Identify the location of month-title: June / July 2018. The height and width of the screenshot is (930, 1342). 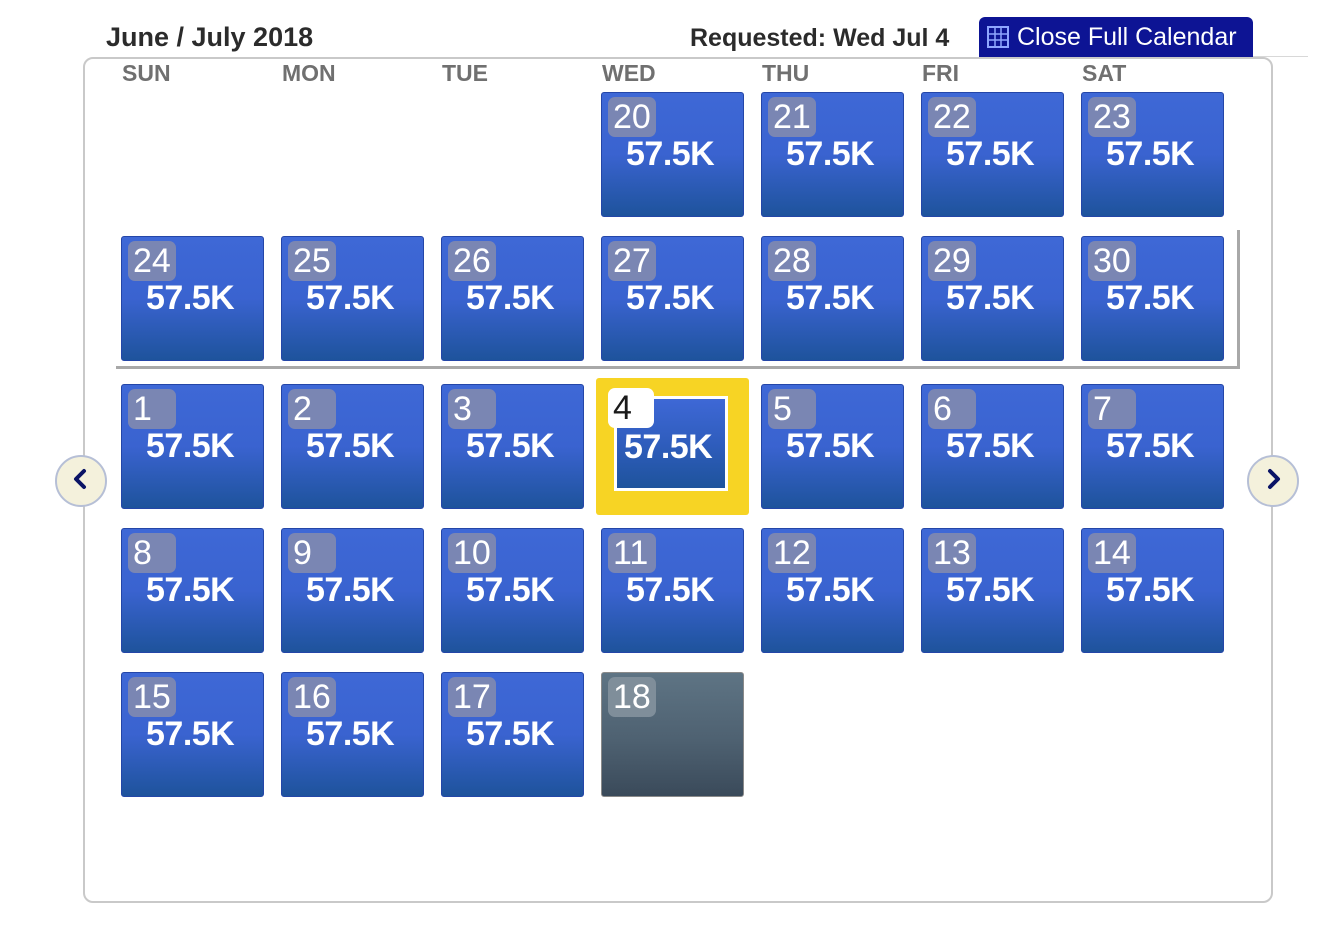
(210, 37).